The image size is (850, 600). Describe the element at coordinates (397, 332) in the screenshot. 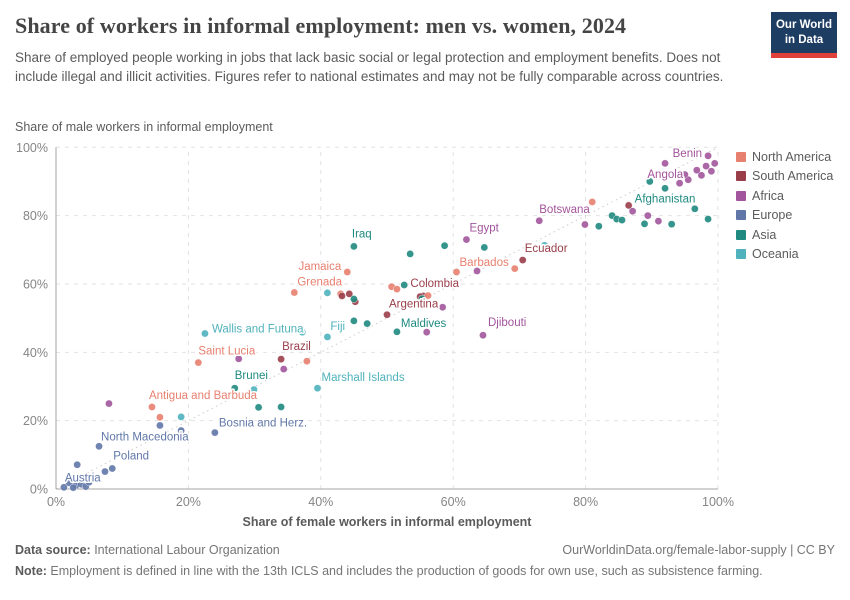

I see `data-point-maldives` at that location.